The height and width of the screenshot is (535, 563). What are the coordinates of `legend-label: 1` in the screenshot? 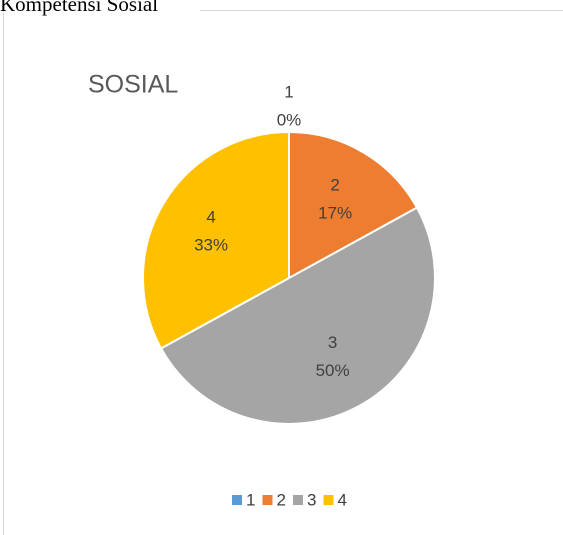 It's located at (250, 499).